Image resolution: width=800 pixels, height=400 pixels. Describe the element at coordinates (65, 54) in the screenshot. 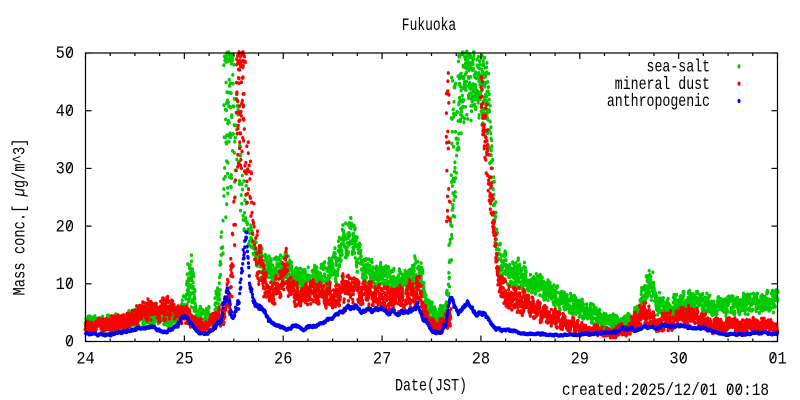

I see `svg-text: 50` at that location.